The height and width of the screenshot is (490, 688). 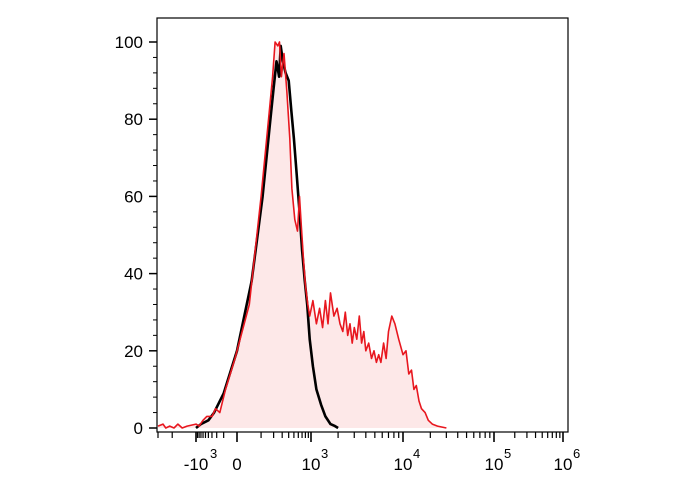 I want to click on x-tick-label: 0, so click(x=236, y=464).